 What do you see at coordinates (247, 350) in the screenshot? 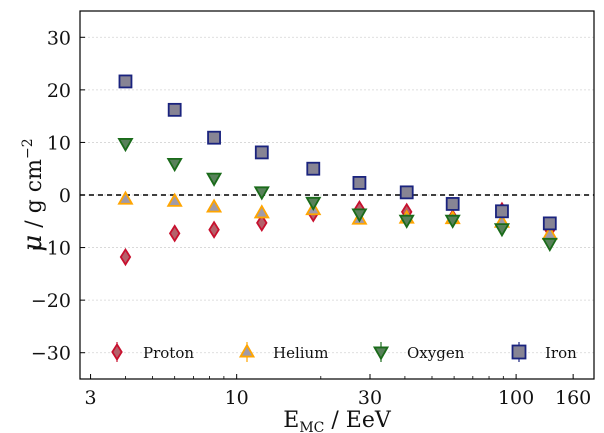
I see `legend-marker-helium` at bounding box center [247, 350].